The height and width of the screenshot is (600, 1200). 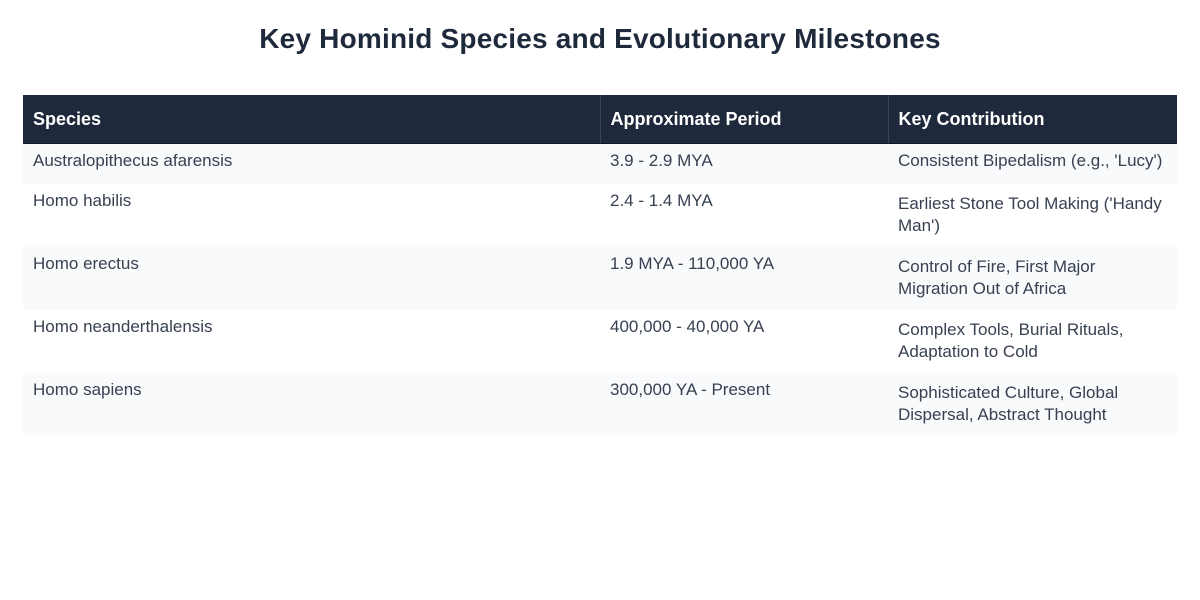 What do you see at coordinates (311, 404) in the screenshot?
I see `species-cell: Homo sapiens` at bounding box center [311, 404].